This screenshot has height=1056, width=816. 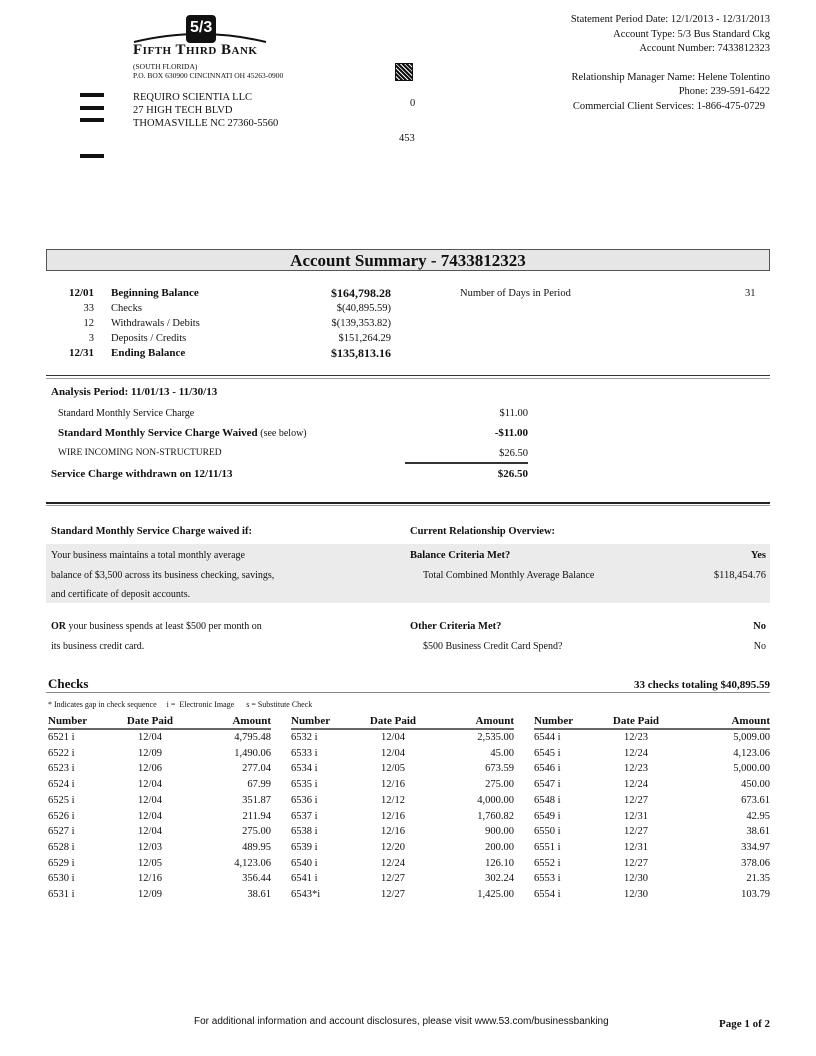 What do you see at coordinates (691, 34) in the screenshot?
I see `account-type: Account Type: 5/3 Bus Standard Ckg` at bounding box center [691, 34].